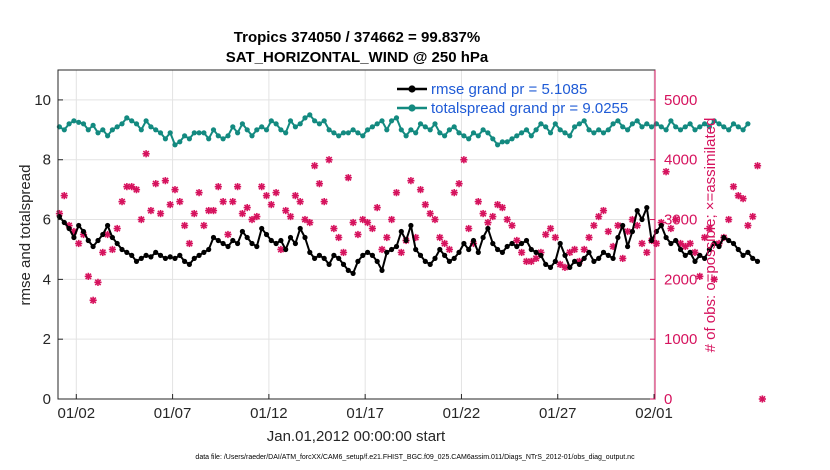 The image size is (830, 470). I want to click on legend-rmse-marker, so click(412, 89).